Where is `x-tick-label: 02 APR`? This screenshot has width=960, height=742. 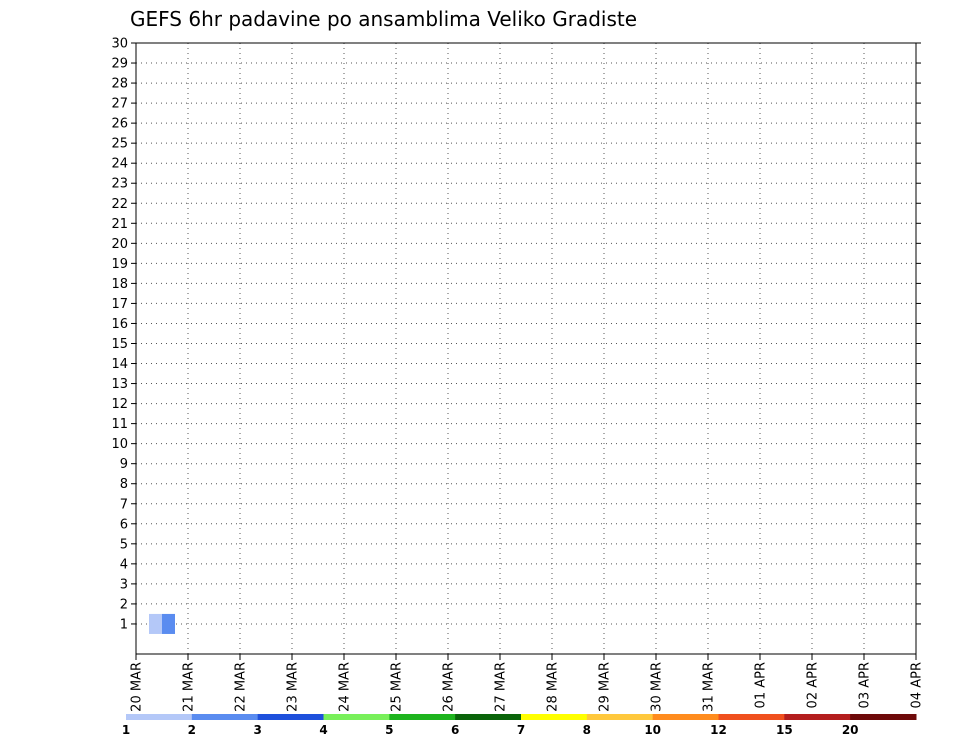 x-tick-label: 02 APR is located at coordinates (813, 685).